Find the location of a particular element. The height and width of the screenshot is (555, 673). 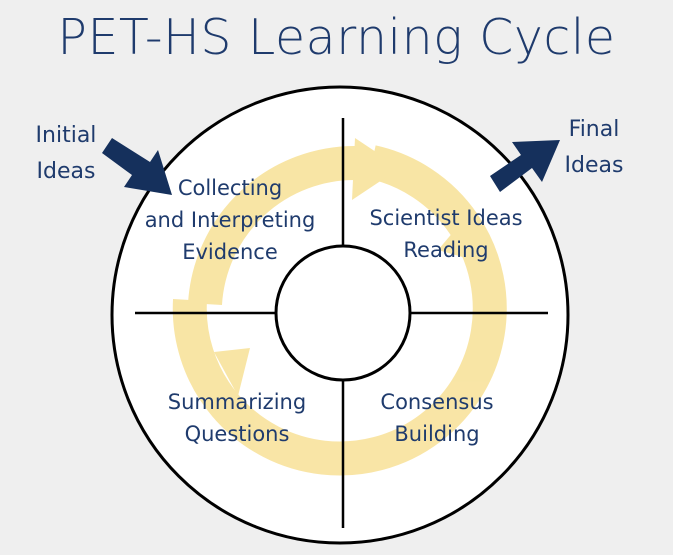

initial-ideas-label: Initial Ideas is located at coordinates (66, 153).